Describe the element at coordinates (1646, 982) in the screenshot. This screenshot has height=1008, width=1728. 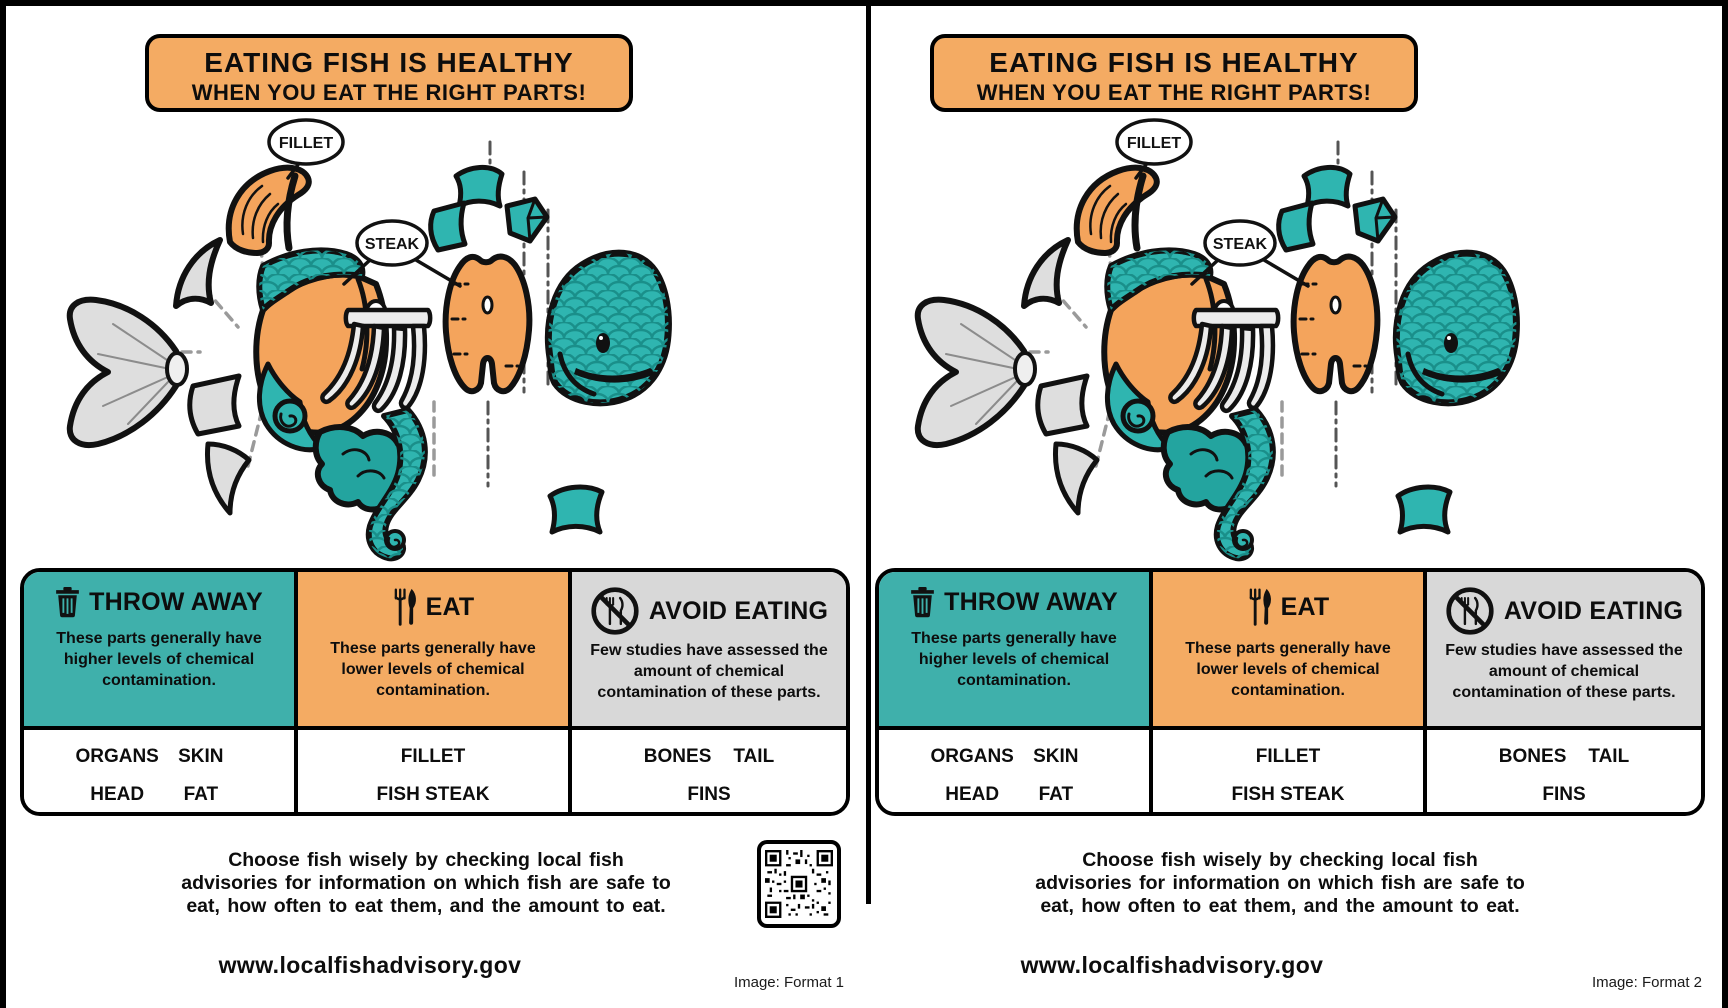
I see `image-format-caption: Image: Format 2` at that location.